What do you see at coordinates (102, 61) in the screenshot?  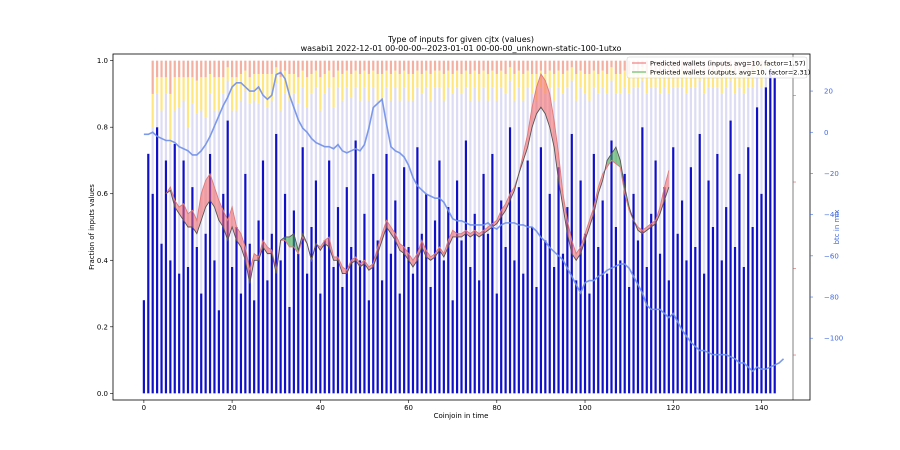 I see `y-tick-label: 1.0` at bounding box center [102, 61].